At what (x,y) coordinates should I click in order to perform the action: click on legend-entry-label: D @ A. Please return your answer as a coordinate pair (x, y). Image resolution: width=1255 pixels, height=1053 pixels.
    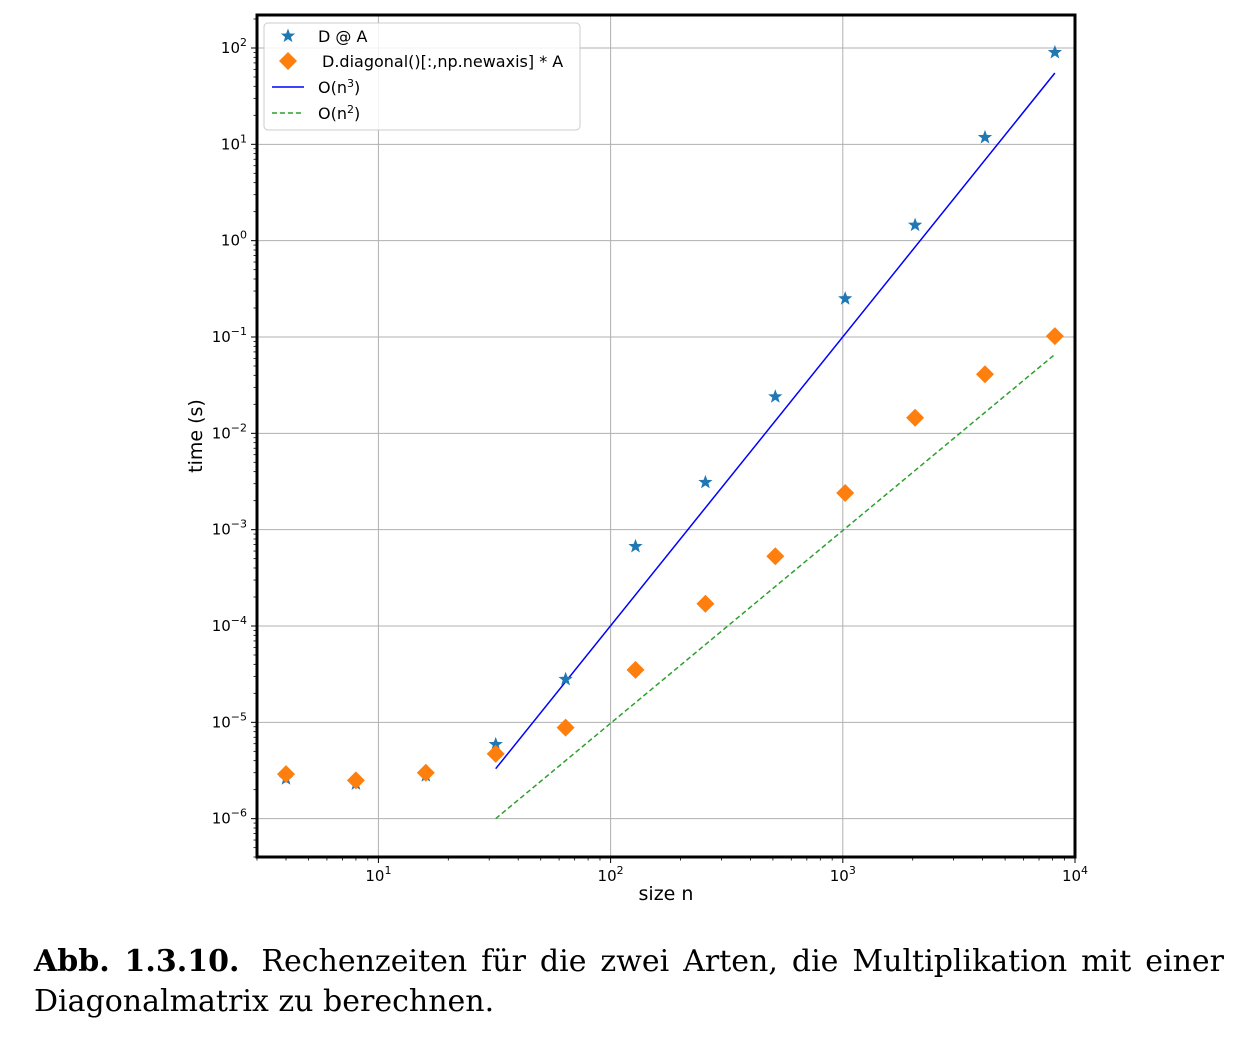
    Looking at the image, I should click on (342, 36).